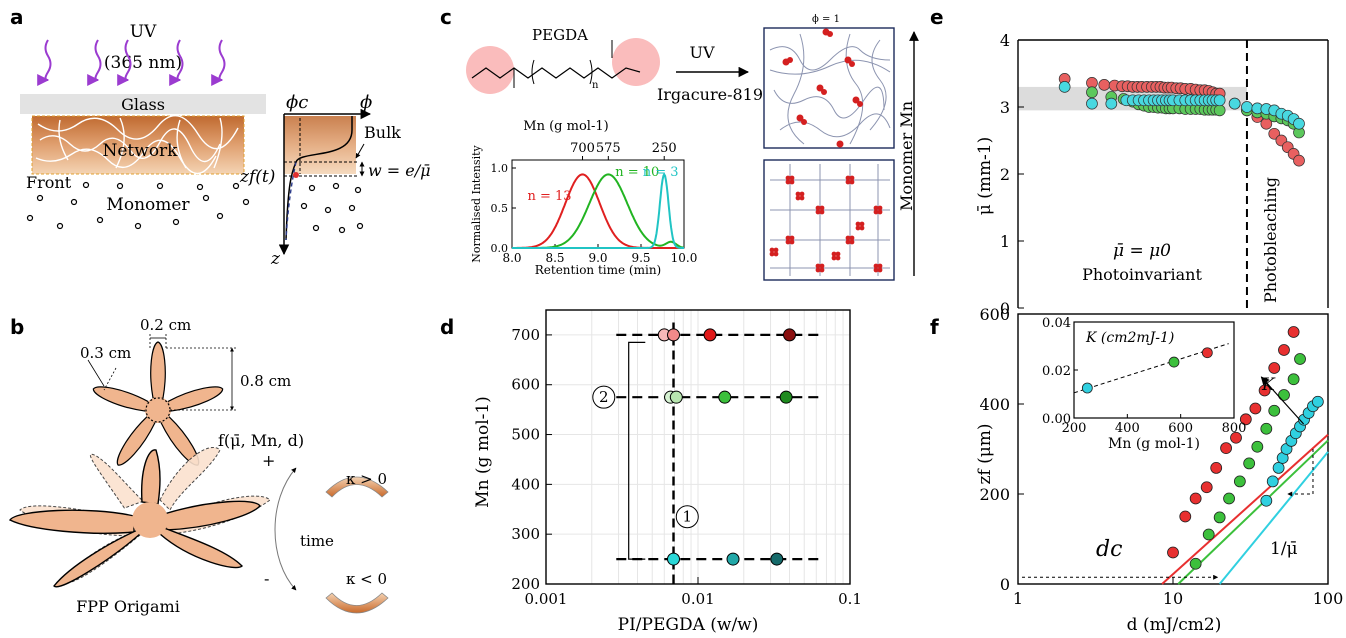 The image size is (1346, 638). Describe the element at coordinates (595, 85) in the screenshot. I see `subscript-n: n` at that location.